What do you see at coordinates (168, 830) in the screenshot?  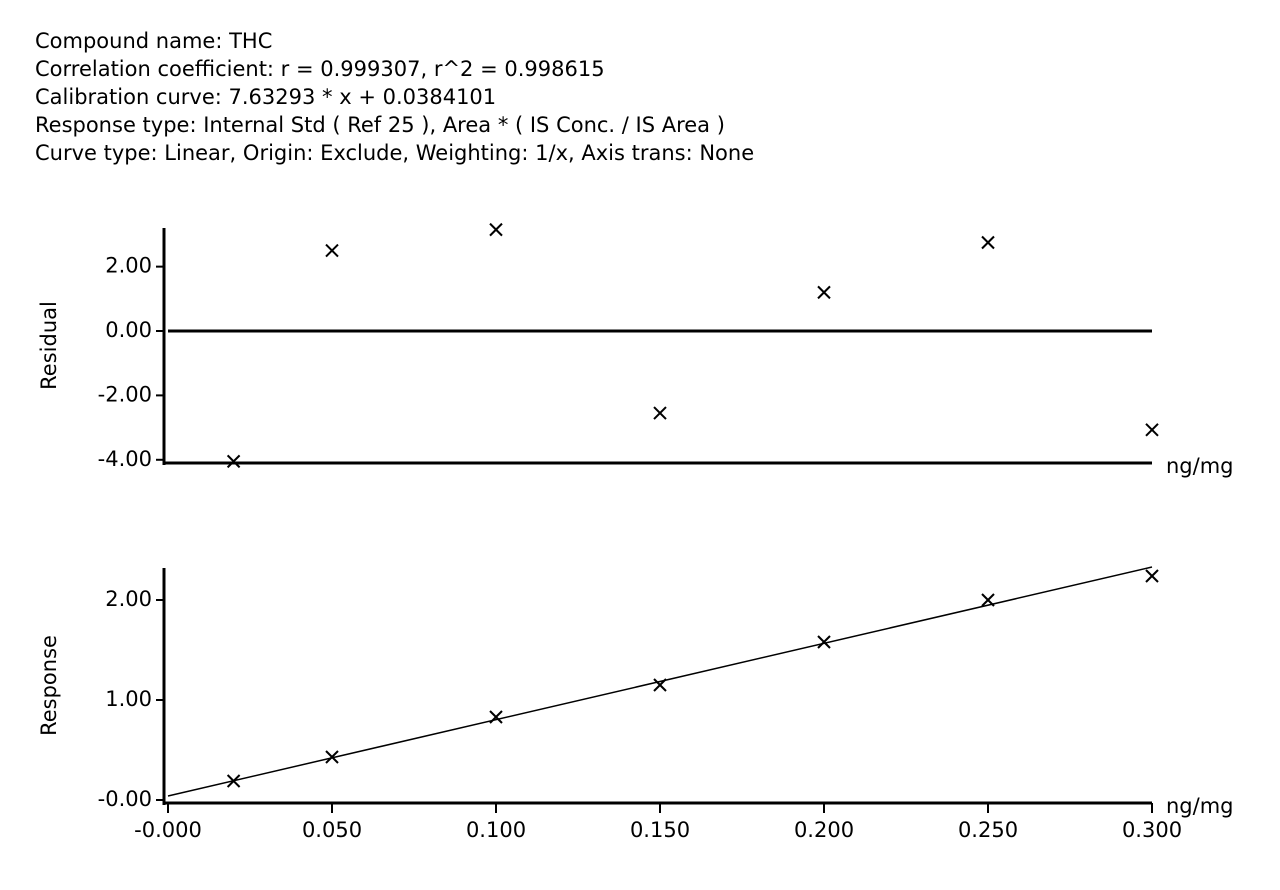 I see `x-tick-label: -0.000` at bounding box center [168, 830].